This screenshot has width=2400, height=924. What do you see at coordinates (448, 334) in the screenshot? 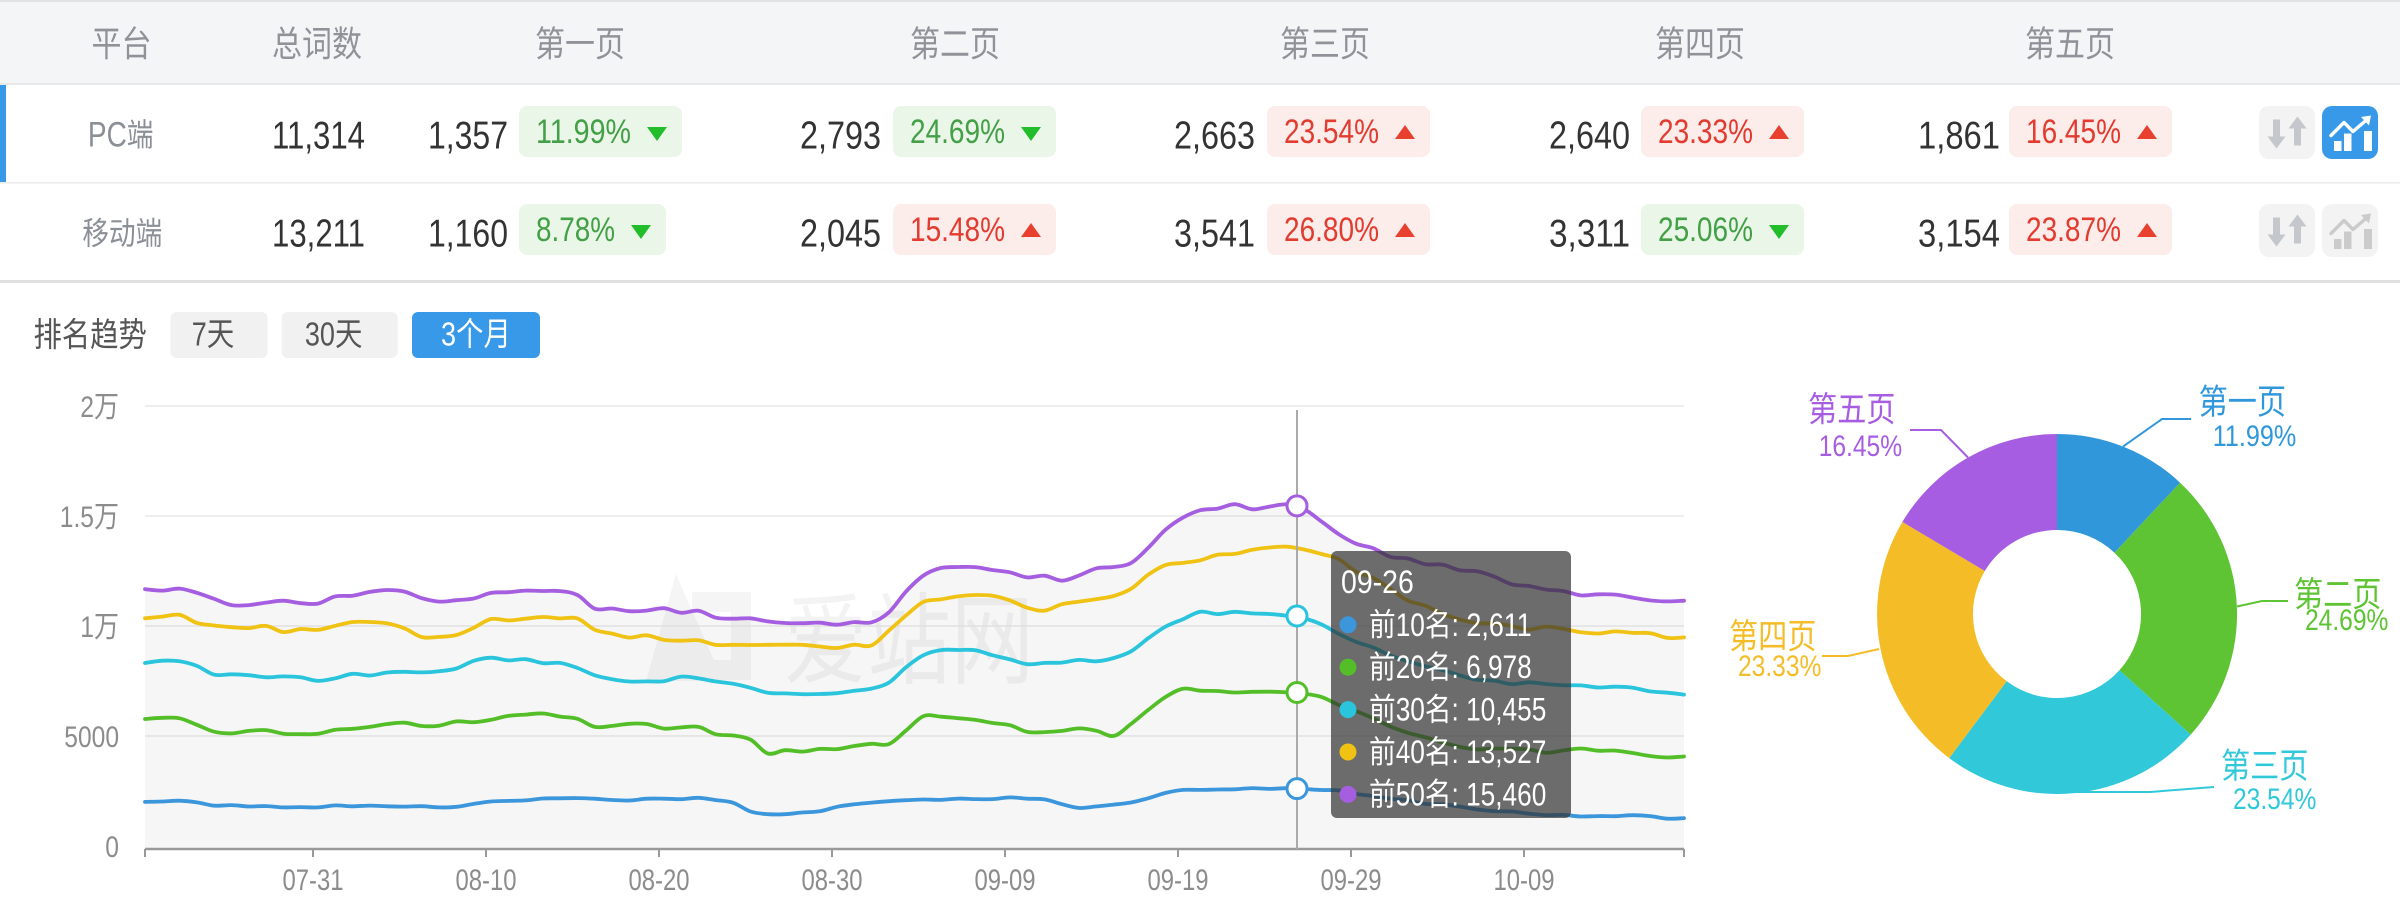
I see `svg-text: 3` at bounding box center [448, 334].